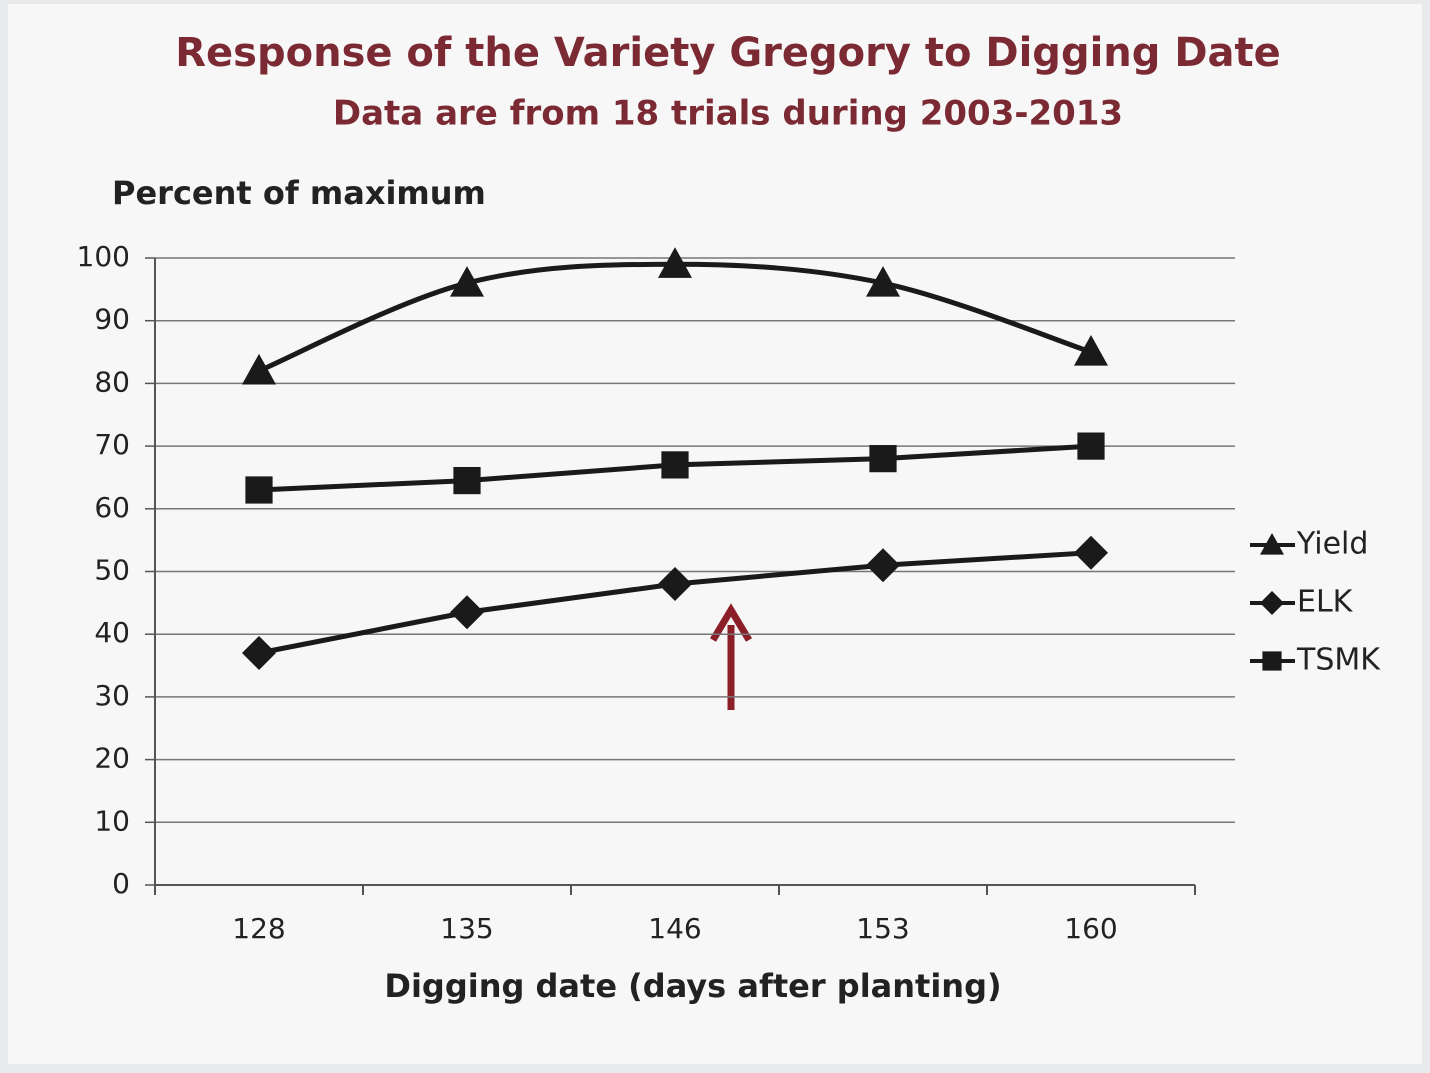  I want to click on y-tick-label: 50, so click(112, 570).